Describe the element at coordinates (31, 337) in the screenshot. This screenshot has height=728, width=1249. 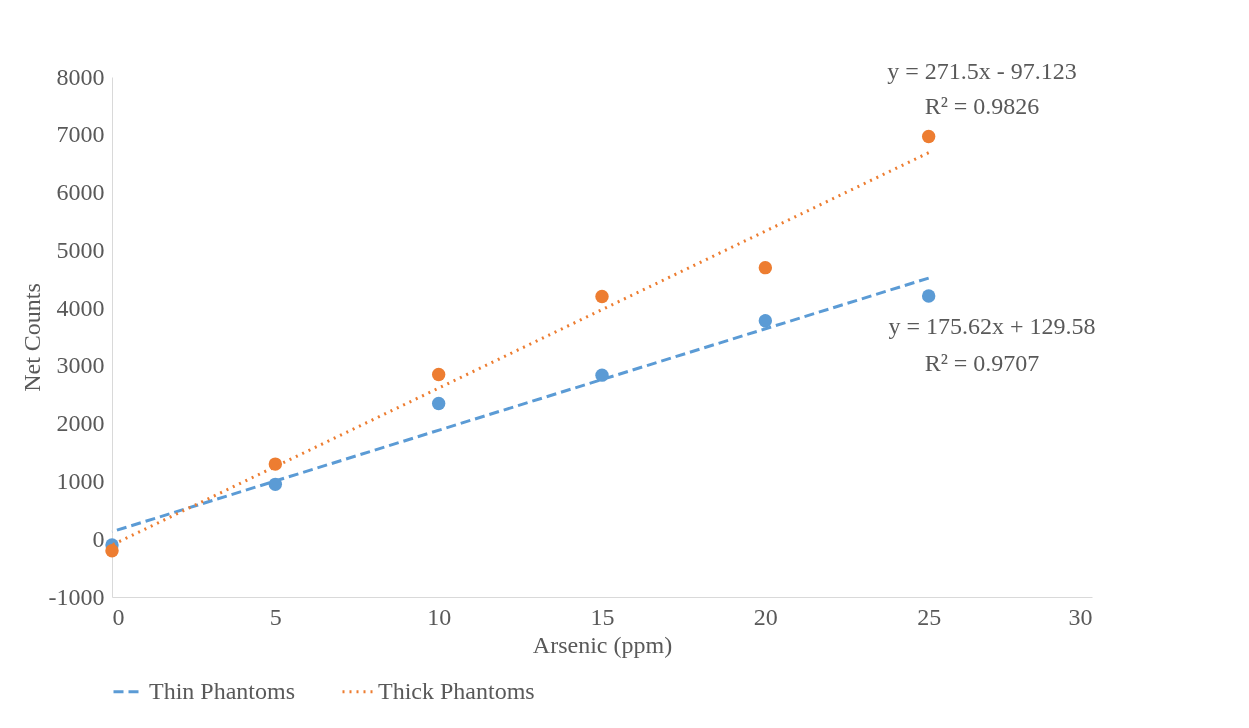
I see `y-axis-title: Net Counts` at that location.